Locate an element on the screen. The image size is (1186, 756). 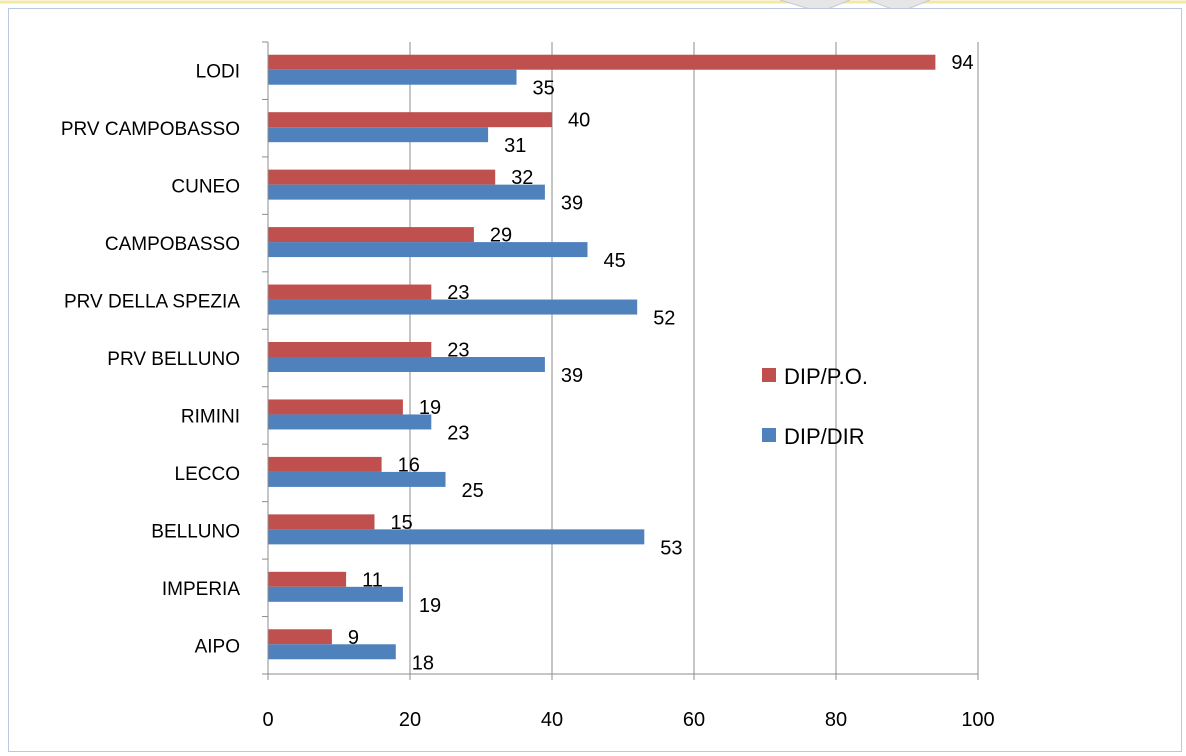
category-label: AIPO is located at coordinates (217, 646).